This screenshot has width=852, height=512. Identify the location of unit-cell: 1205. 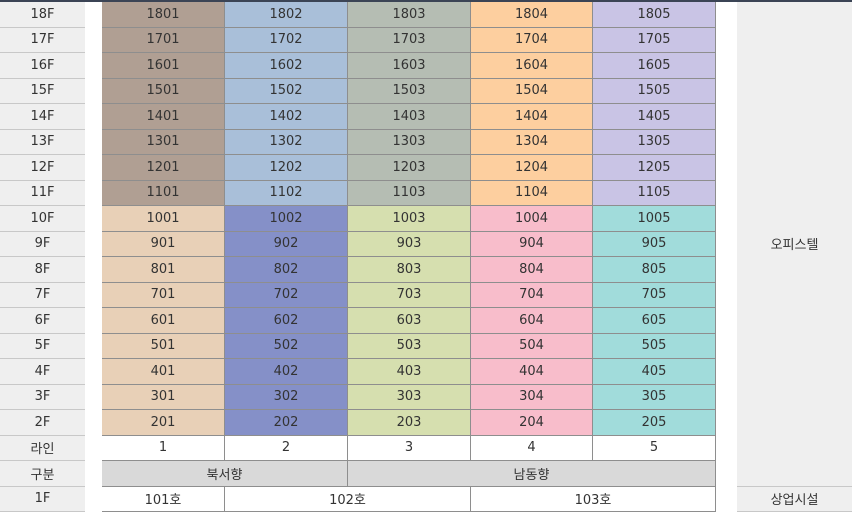
(654, 168).